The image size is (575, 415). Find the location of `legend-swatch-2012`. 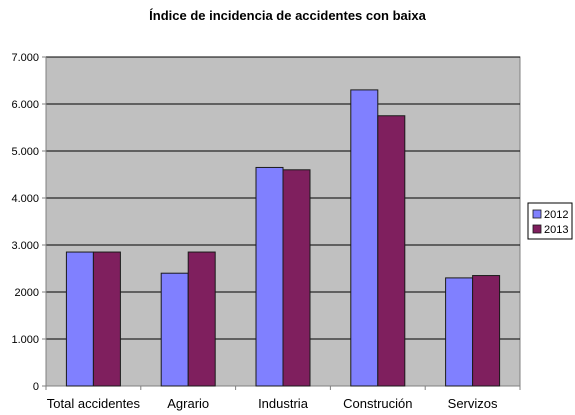

legend-swatch-2012 is located at coordinates (537, 214).